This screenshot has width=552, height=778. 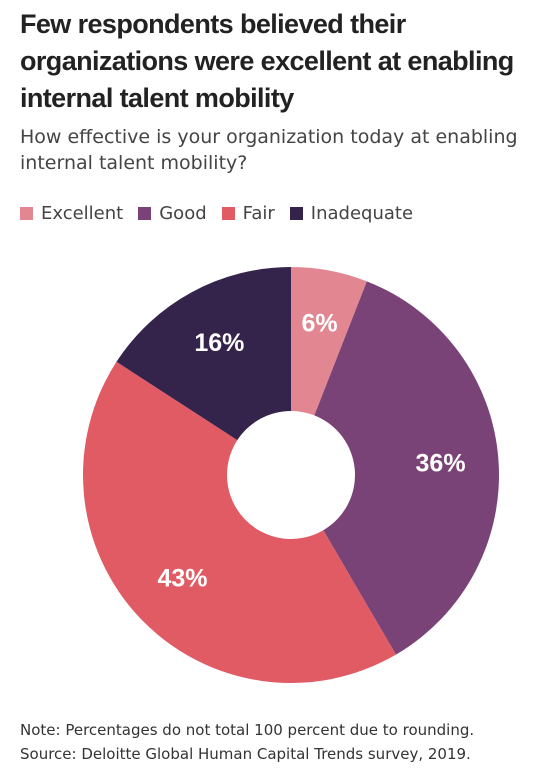 I want to click on legend: Excellent Good Fair Inadequate, so click(x=224, y=213).